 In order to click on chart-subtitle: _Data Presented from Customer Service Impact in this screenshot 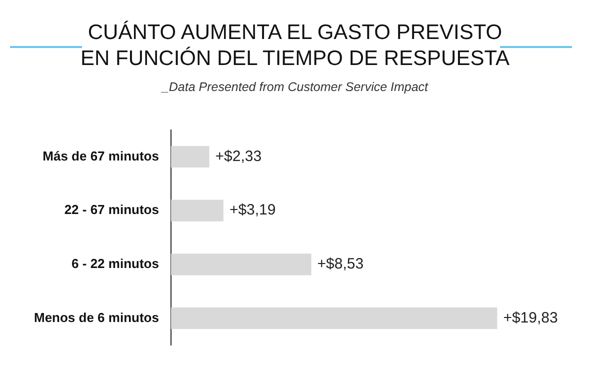, I will do `click(295, 87)`.